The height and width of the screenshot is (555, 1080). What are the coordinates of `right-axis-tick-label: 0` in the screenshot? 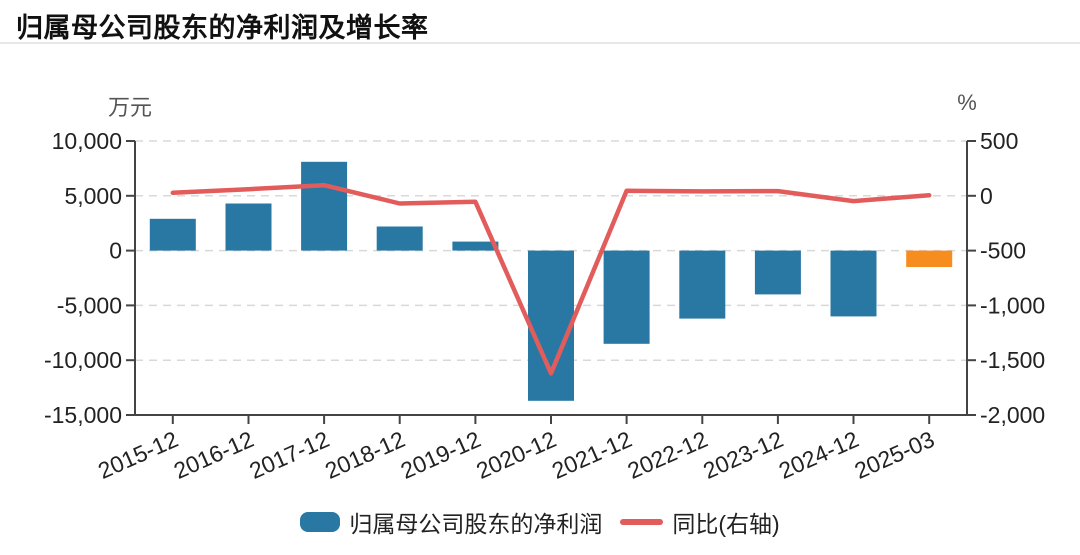 It's located at (986, 196).